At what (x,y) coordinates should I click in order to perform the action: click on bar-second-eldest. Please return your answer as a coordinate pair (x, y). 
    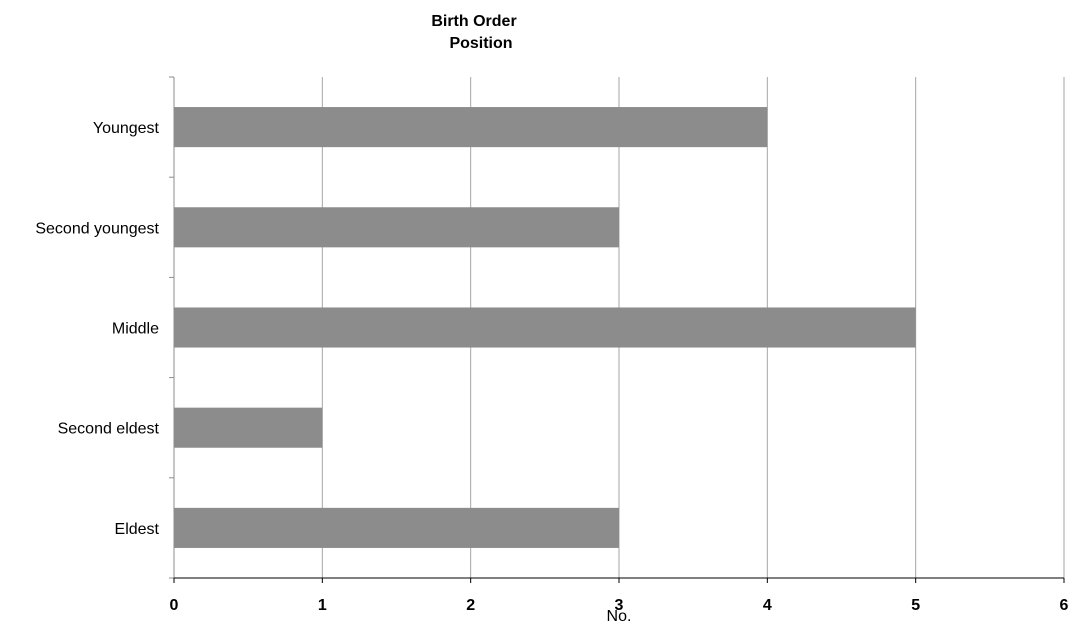
    Looking at the image, I should click on (248, 427).